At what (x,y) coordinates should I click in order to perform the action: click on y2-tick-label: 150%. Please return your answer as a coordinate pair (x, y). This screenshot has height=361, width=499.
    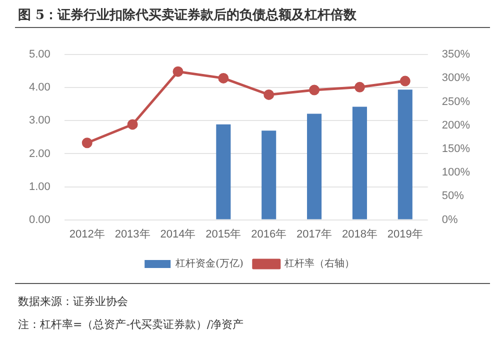
    Looking at the image, I should click on (456, 149).